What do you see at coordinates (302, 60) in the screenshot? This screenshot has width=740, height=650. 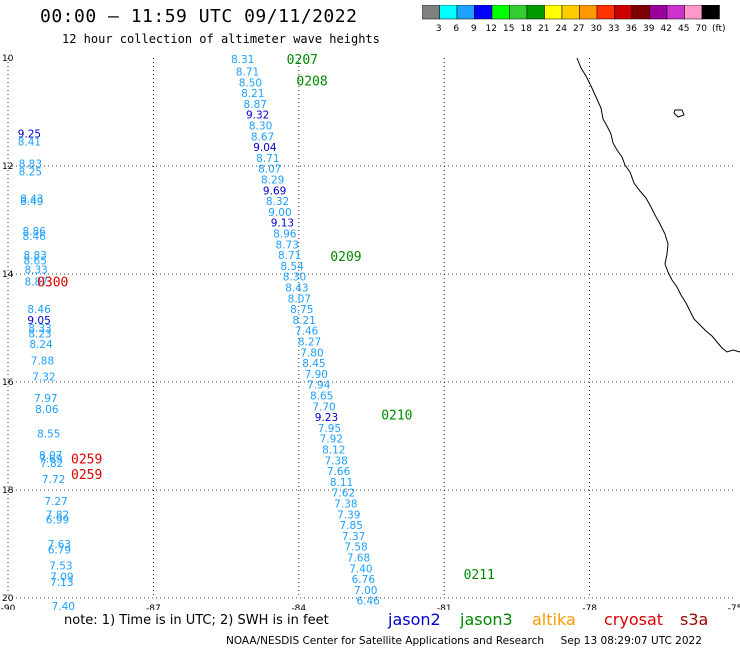 I see `time-label: 0207` at bounding box center [302, 60].